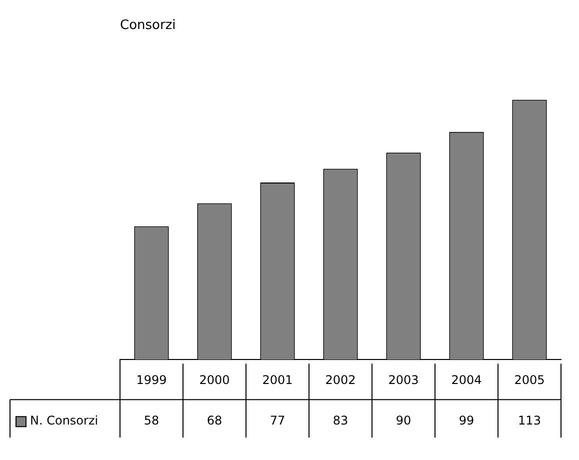 The height and width of the screenshot is (460, 579). Describe the element at coordinates (340, 379) in the screenshot. I see `x-tick-label: 2002` at that location.